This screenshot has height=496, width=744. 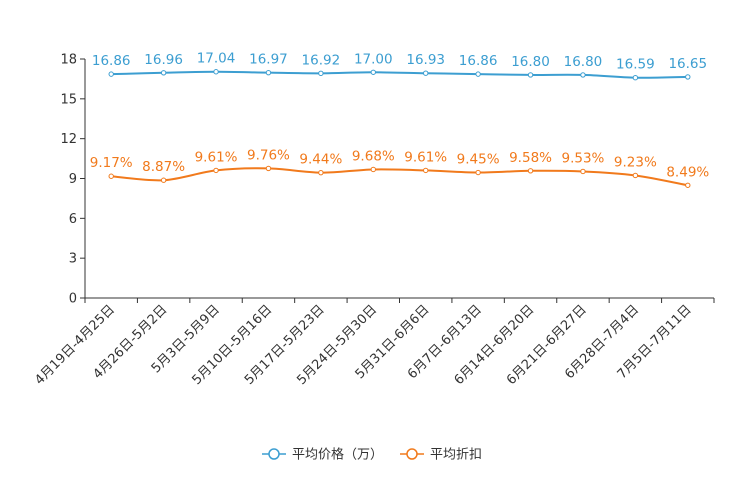 What do you see at coordinates (268, 155) in the screenshot?
I see `data-label: 9.76%` at bounding box center [268, 155].